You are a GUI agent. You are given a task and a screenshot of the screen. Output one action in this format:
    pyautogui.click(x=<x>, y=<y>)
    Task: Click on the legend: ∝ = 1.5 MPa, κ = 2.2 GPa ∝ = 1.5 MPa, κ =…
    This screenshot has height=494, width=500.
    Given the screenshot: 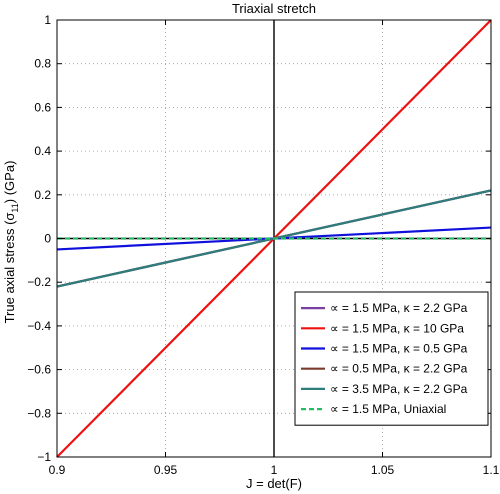 What is the action you would take?
    pyautogui.click(x=391, y=358)
    